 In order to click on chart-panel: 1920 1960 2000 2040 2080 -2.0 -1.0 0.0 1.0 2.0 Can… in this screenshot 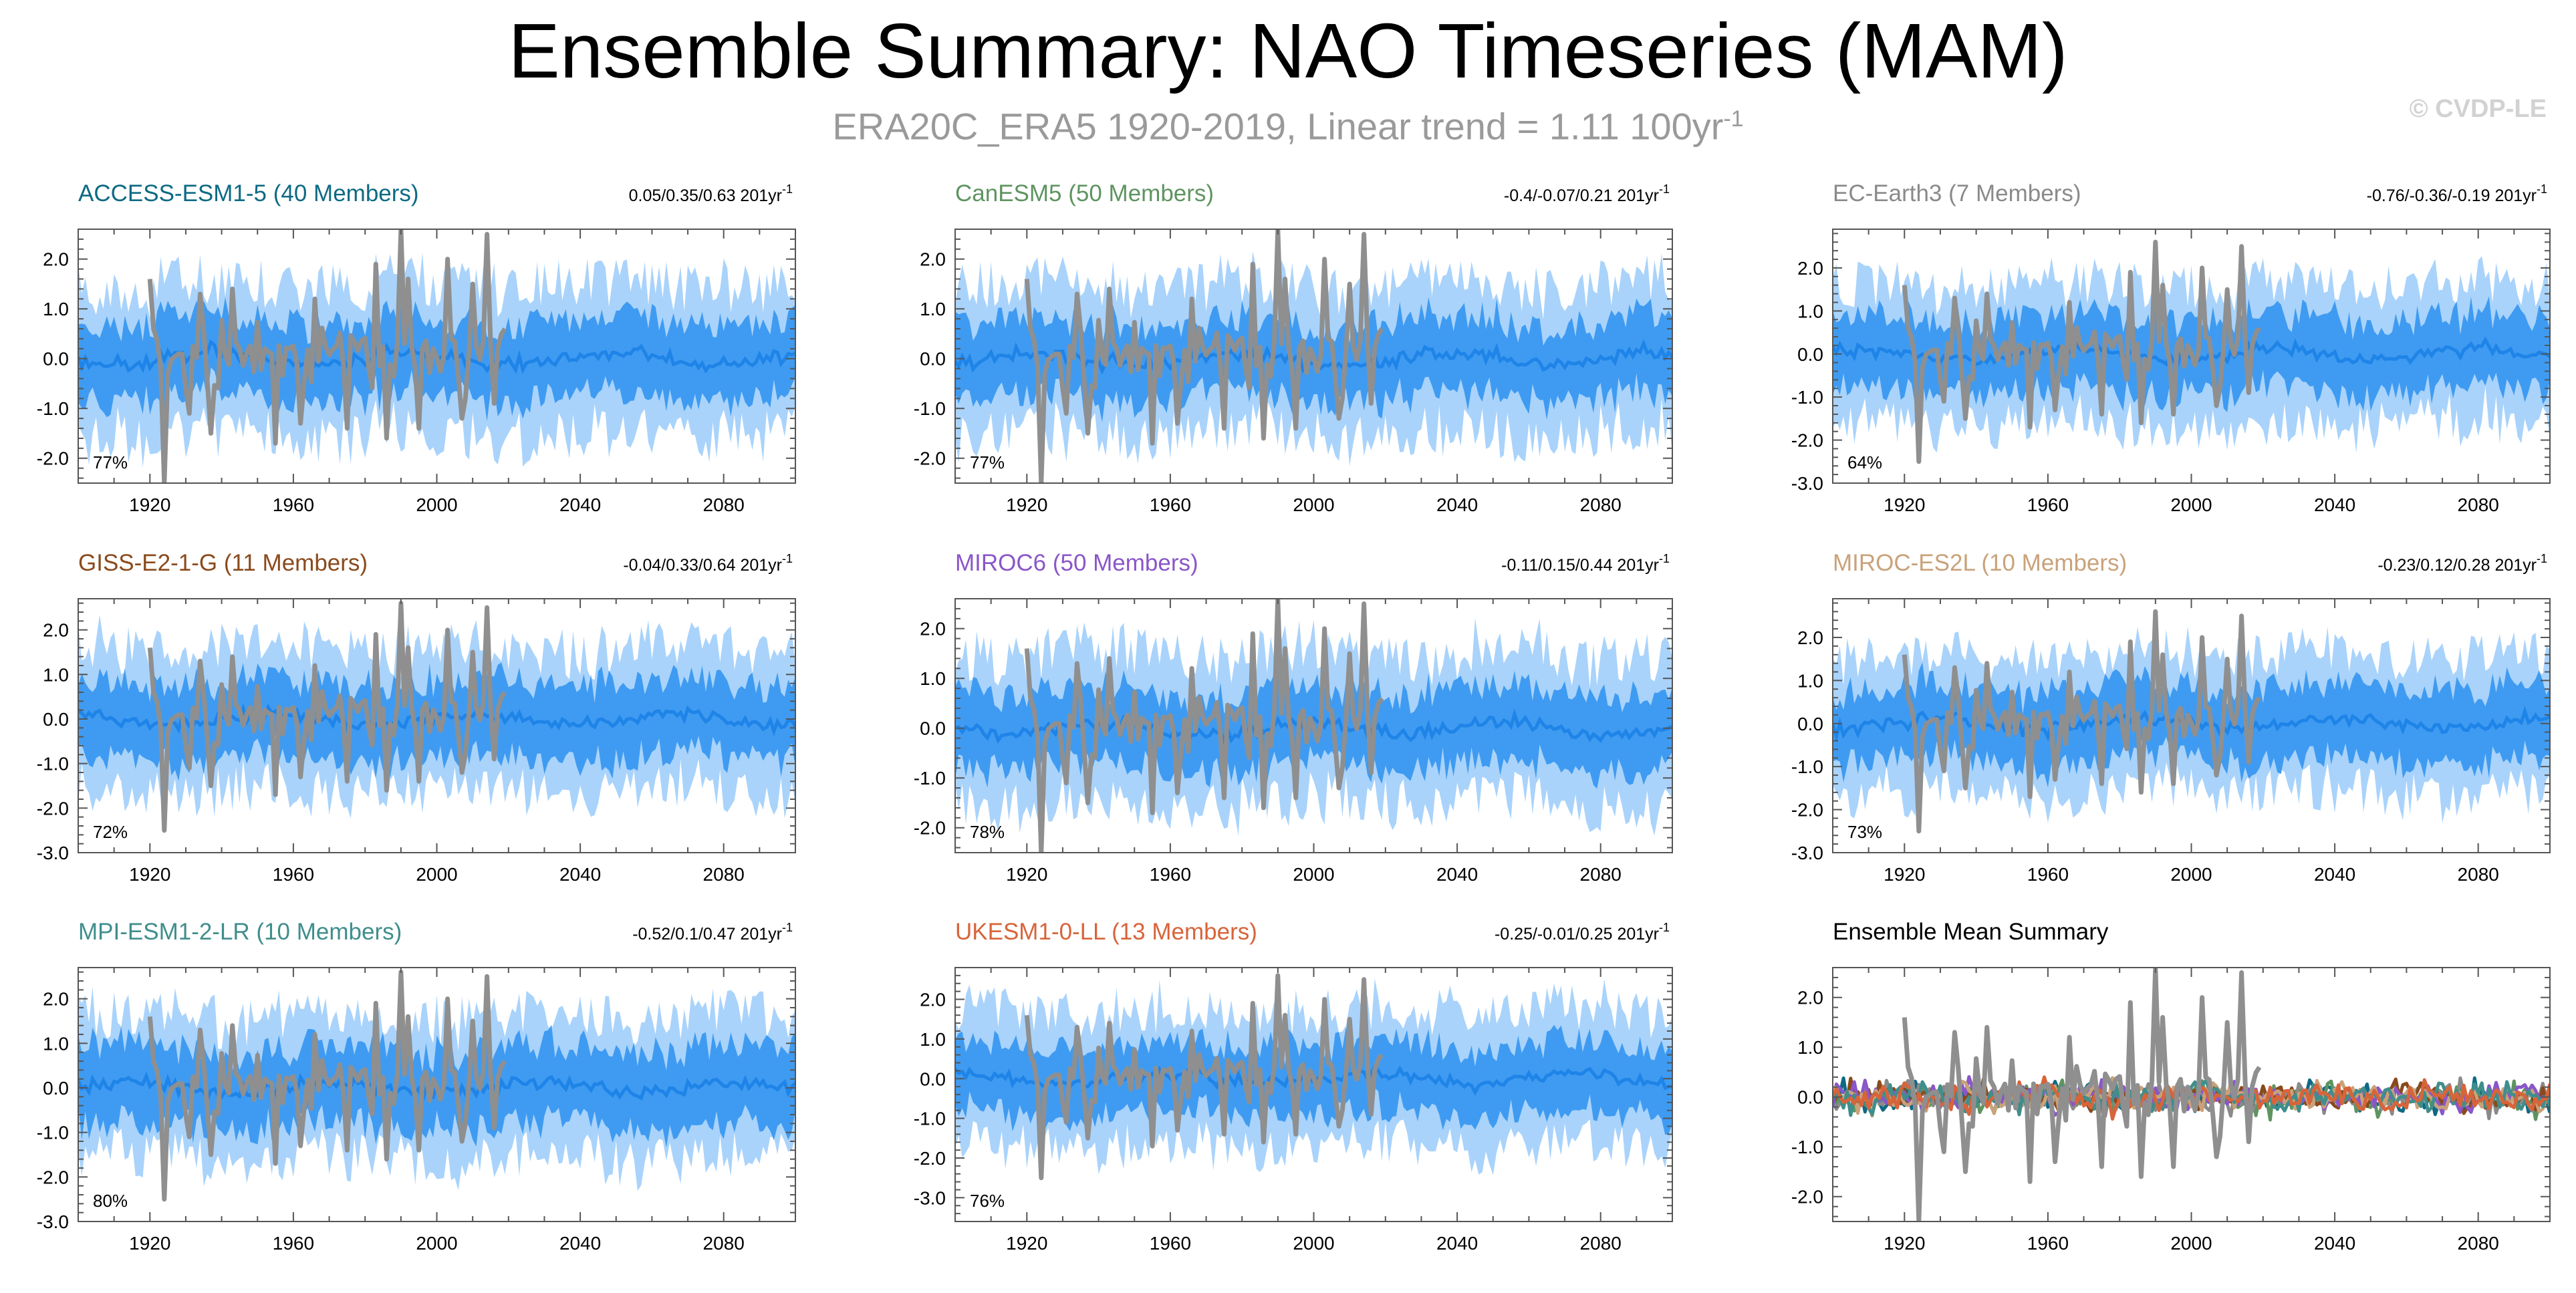, I will do `click(1293, 347)`.